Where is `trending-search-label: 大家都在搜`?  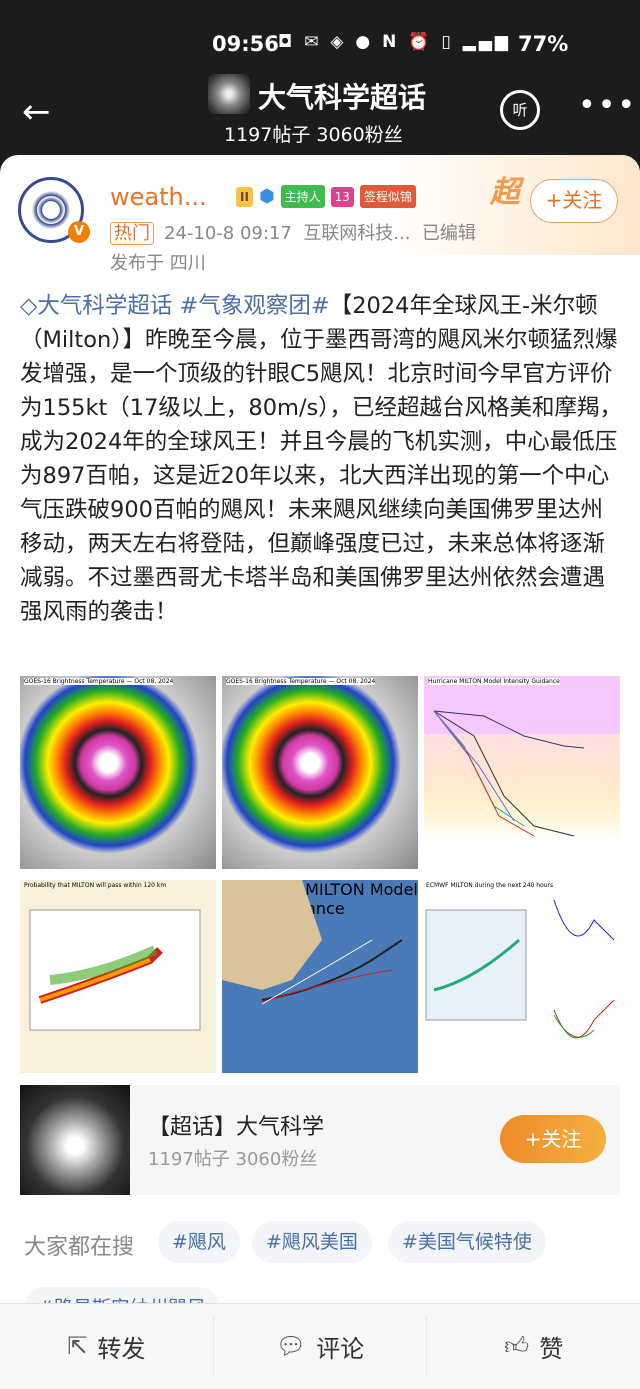
trending-search-label: 大家都在搜 is located at coordinates (79, 1247).